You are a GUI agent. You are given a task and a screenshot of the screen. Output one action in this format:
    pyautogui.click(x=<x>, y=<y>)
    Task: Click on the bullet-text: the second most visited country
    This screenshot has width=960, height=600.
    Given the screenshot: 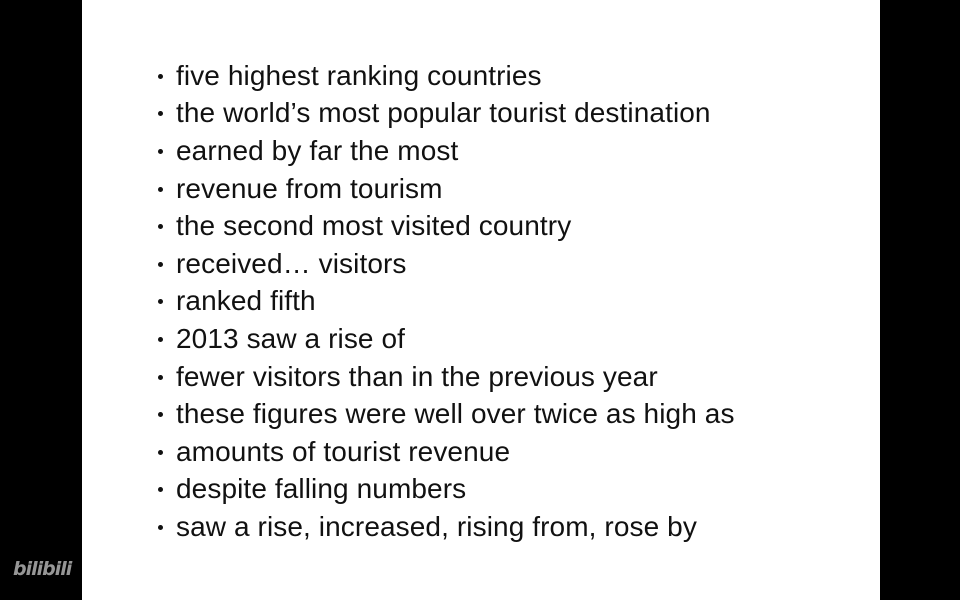 What is the action you would take?
    pyautogui.click(x=374, y=226)
    